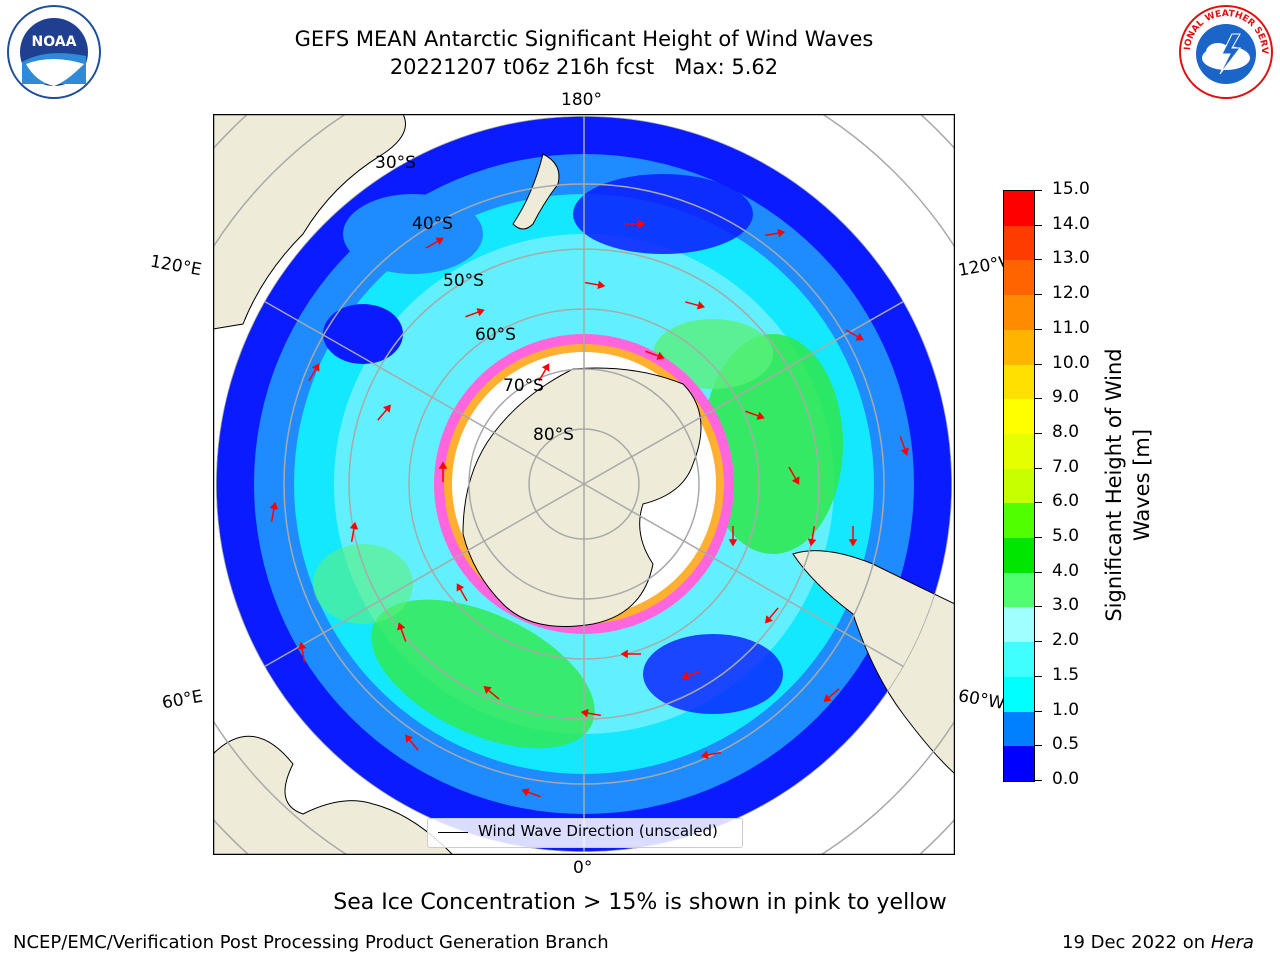 The width and height of the screenshot is (1280, 960). Describe the element at coordinates (1136, 942) in the screenshot. I see `footer-date: 19 Dec 2022 on` at that location.